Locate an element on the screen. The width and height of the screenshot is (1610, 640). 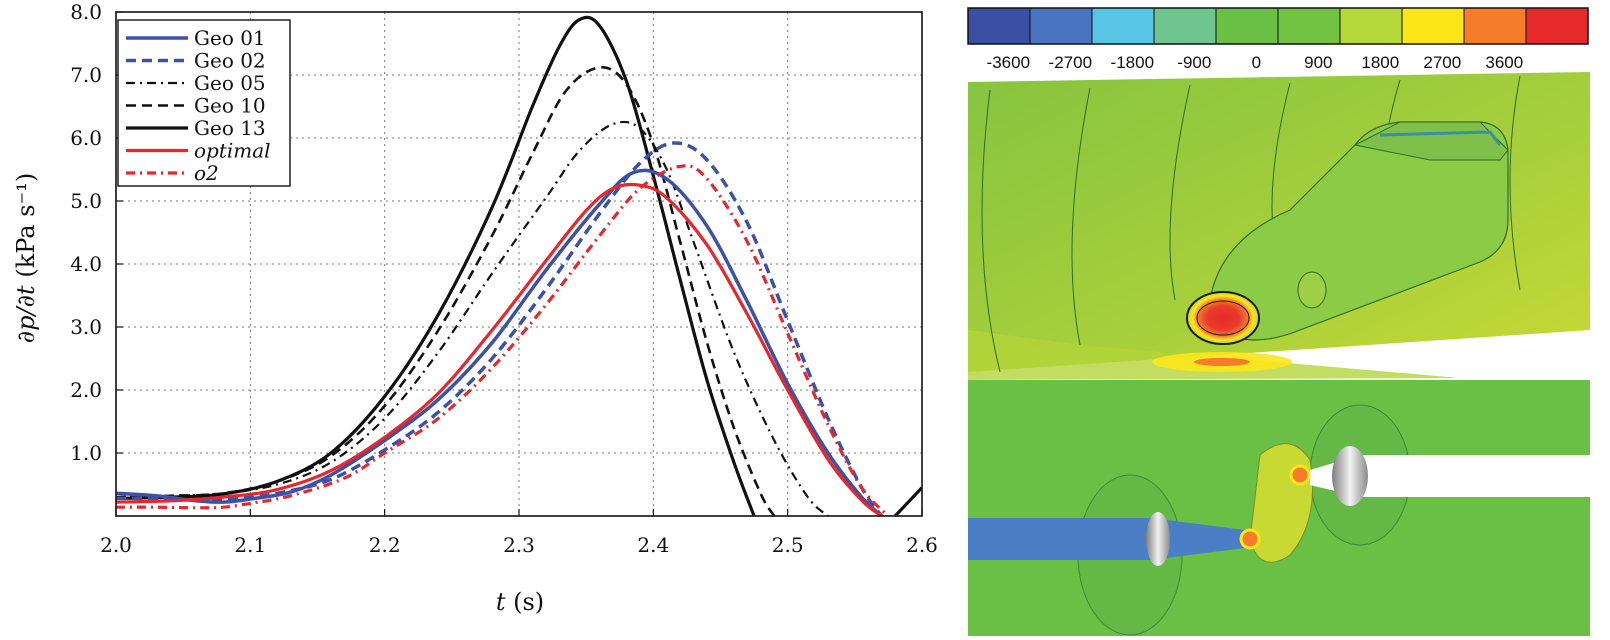
x-tick-label: 2.5 is located at coordinates (788, 545).